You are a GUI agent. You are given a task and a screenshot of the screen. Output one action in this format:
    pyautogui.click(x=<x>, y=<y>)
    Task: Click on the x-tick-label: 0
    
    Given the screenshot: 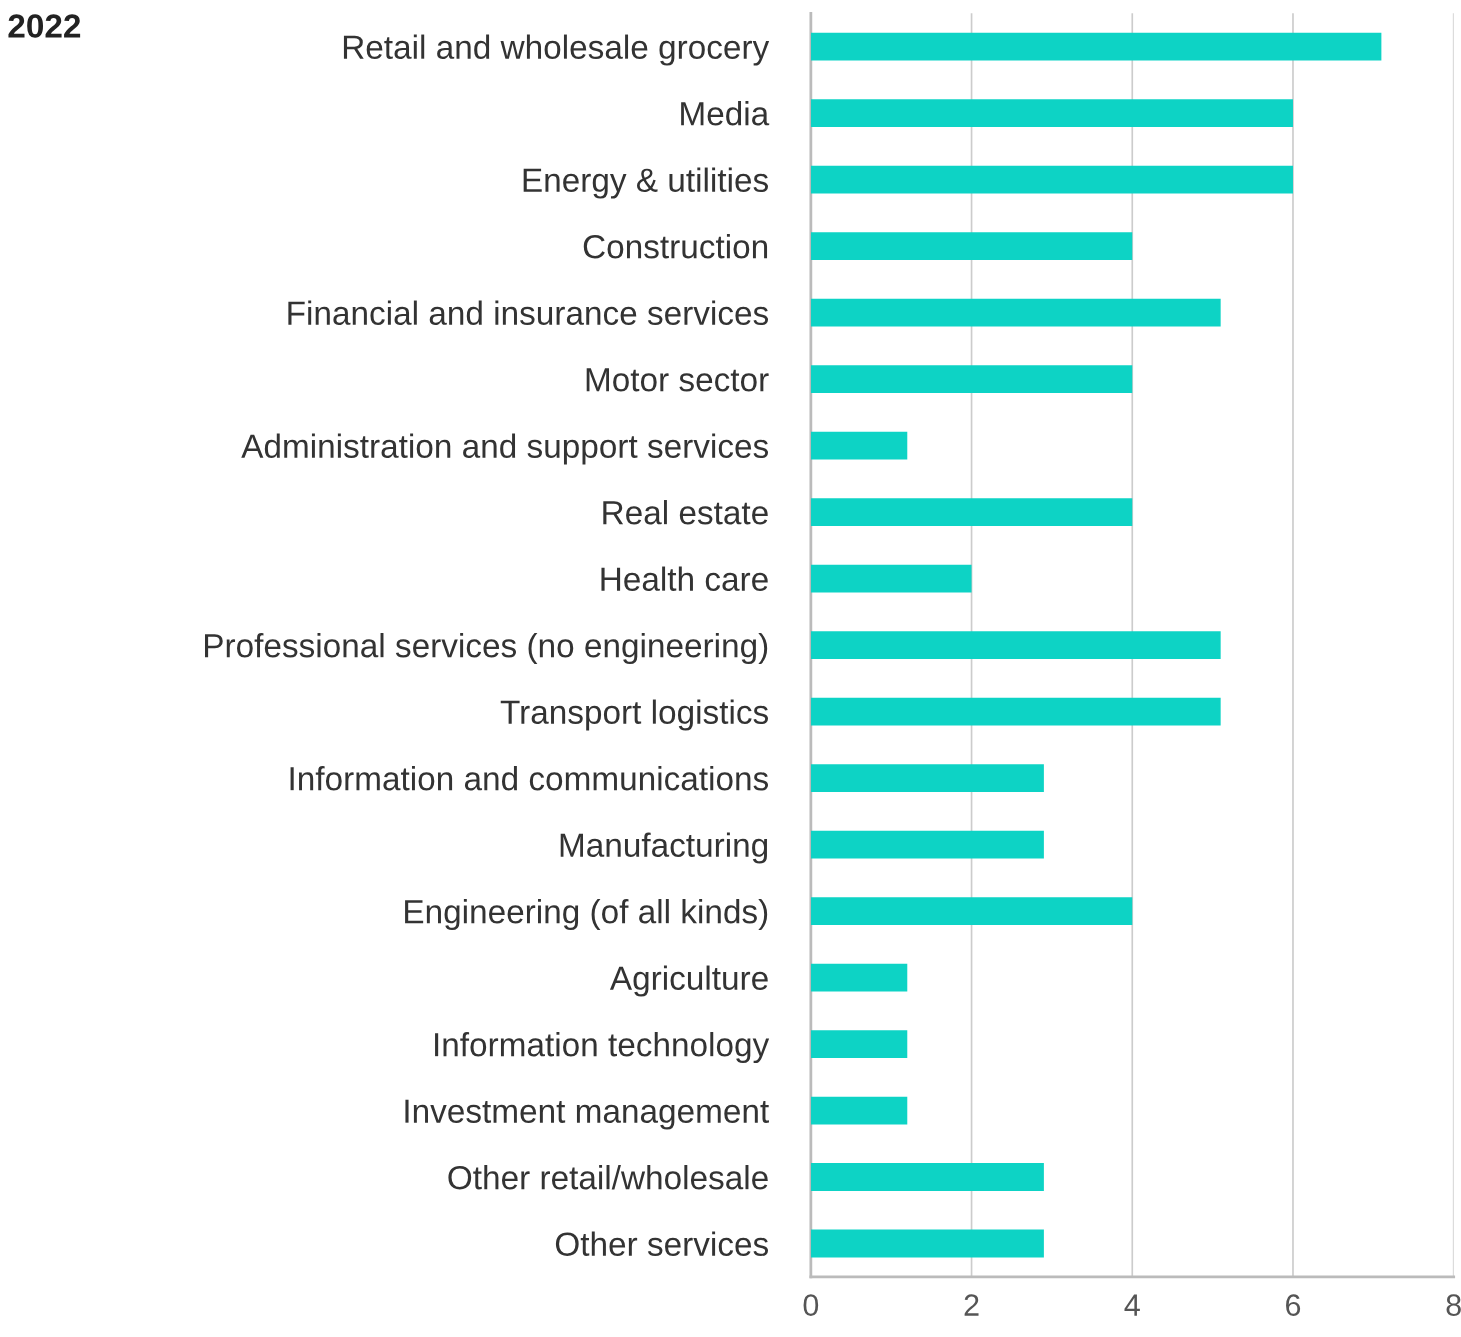 What is the action you would take?
    pyautogui.click(x=811, y=1305)
    